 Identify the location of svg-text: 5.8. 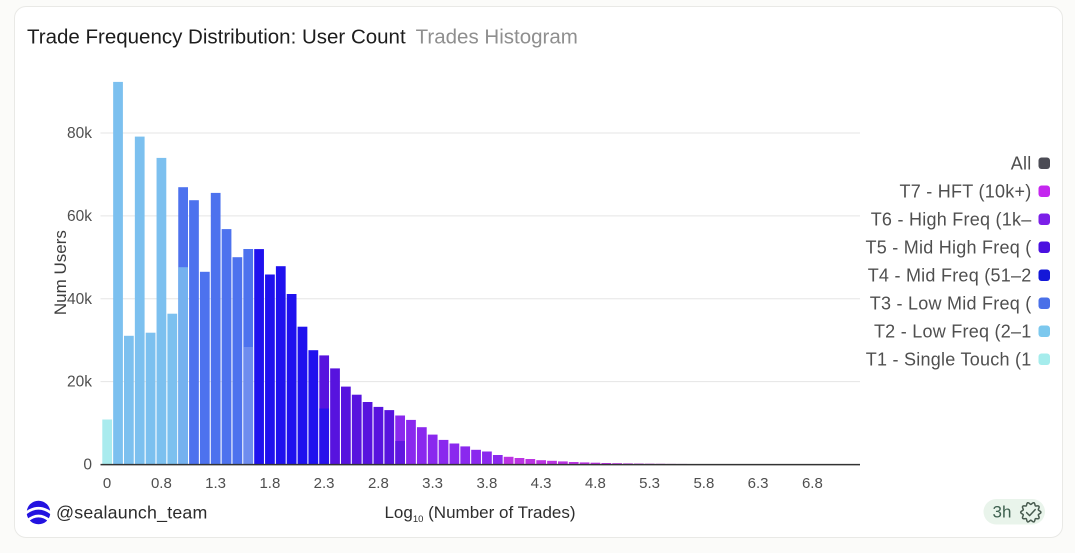
(703, 483).